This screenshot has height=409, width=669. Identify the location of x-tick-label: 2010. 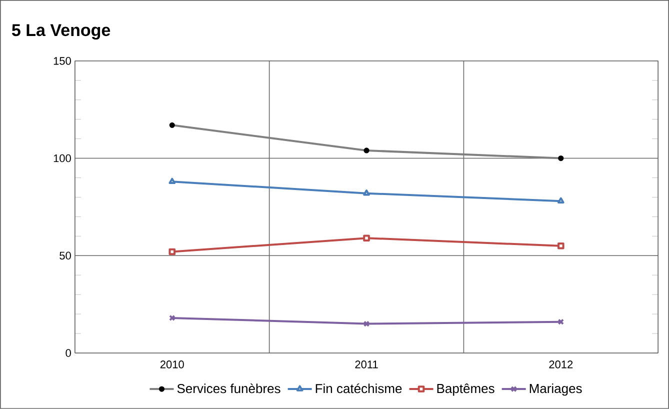
(172, 364).